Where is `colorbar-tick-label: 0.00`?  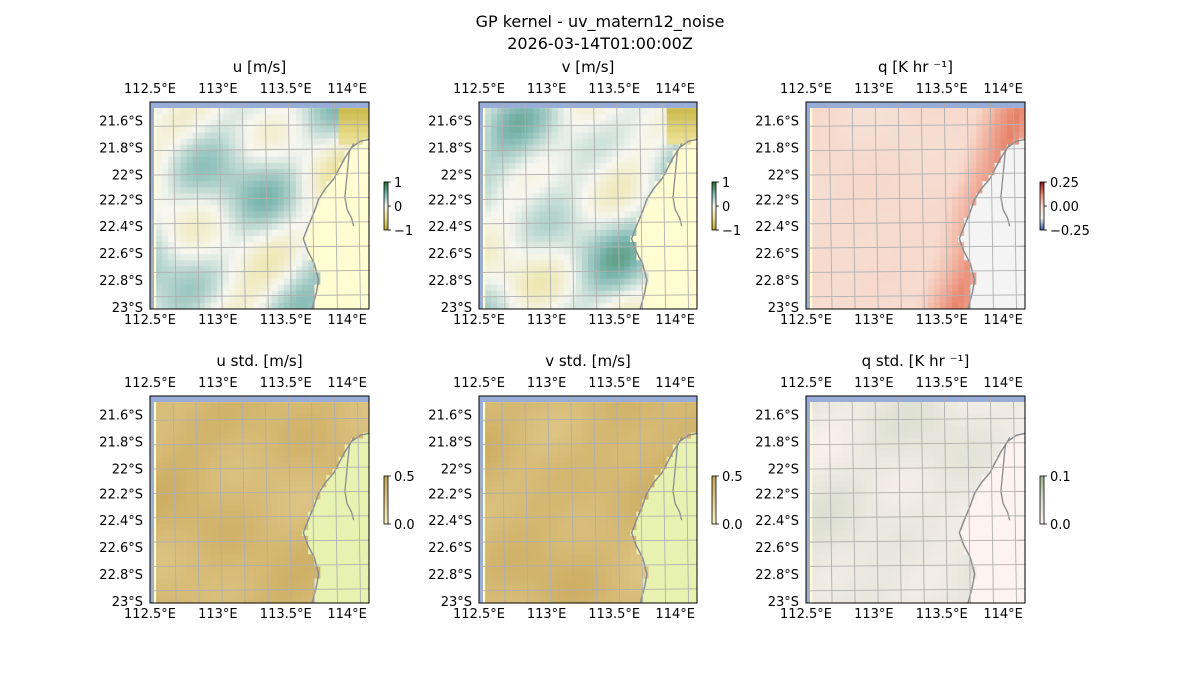 colorbar-tick-label: 0.00 is located at coordinates (1064, 207).